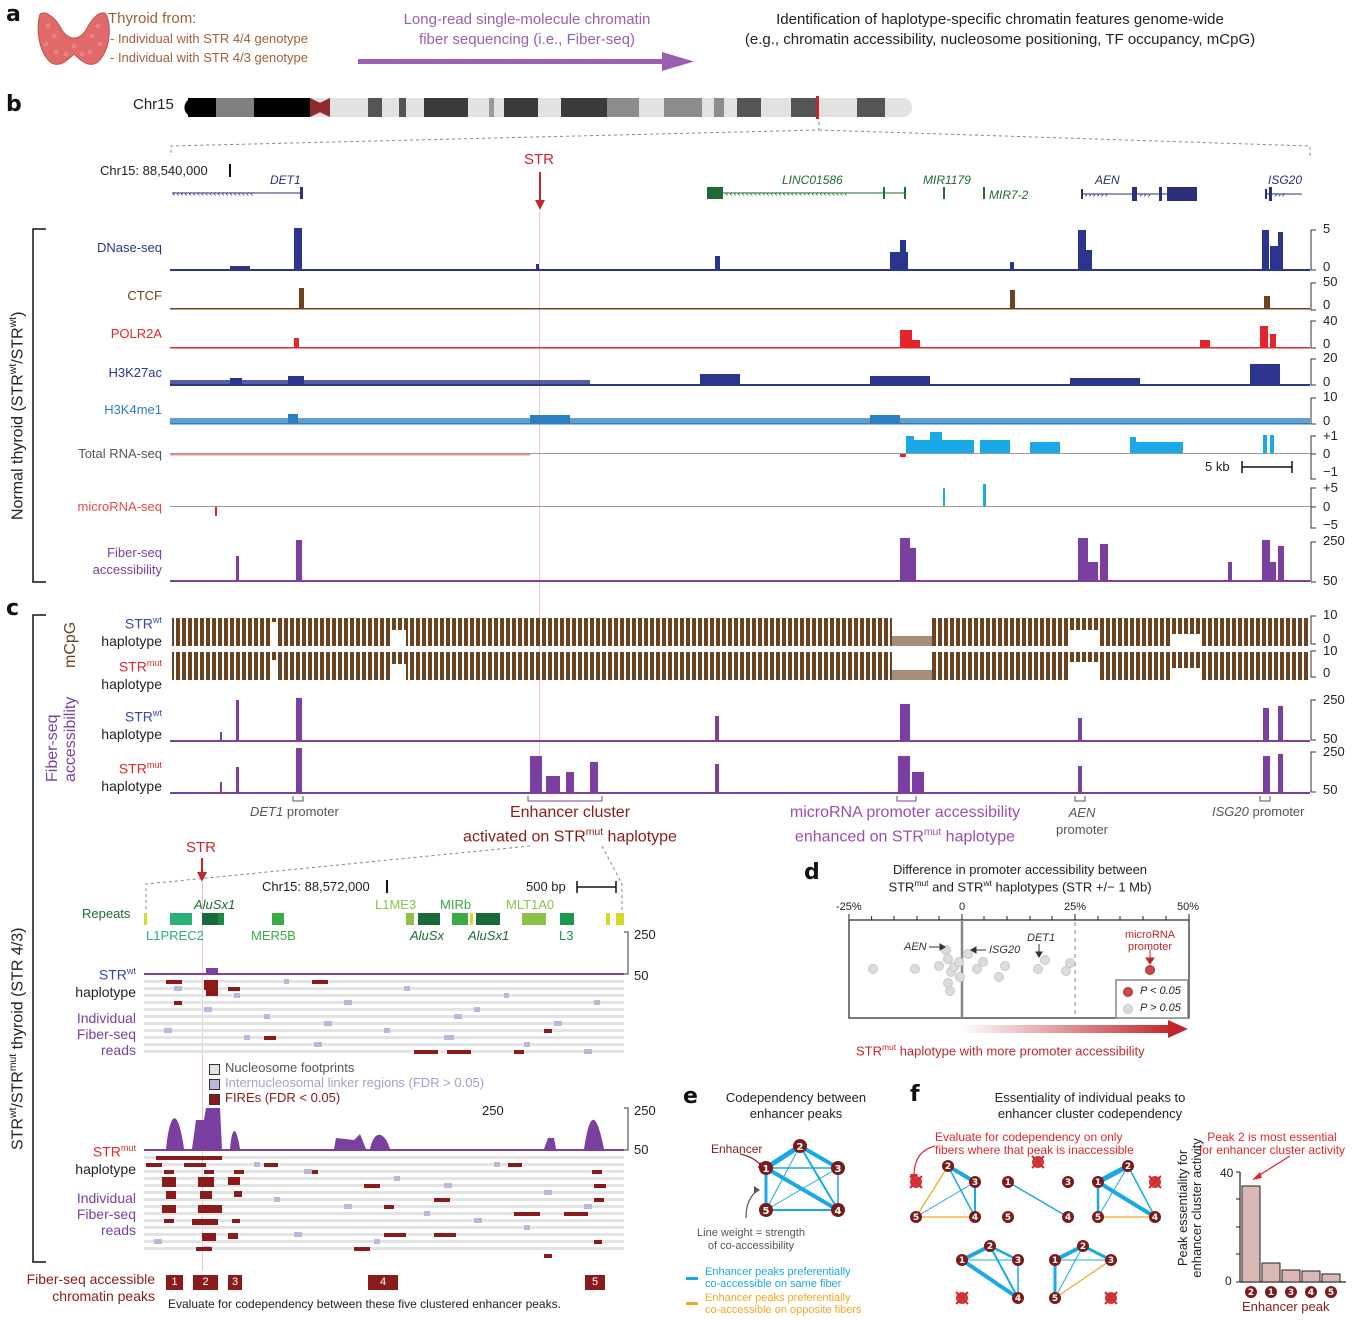 The width and height of the screenshot is (1355, 1320). I want to click on legend-fire: FIREs (FDR < 0.05), so click(283, 1097).